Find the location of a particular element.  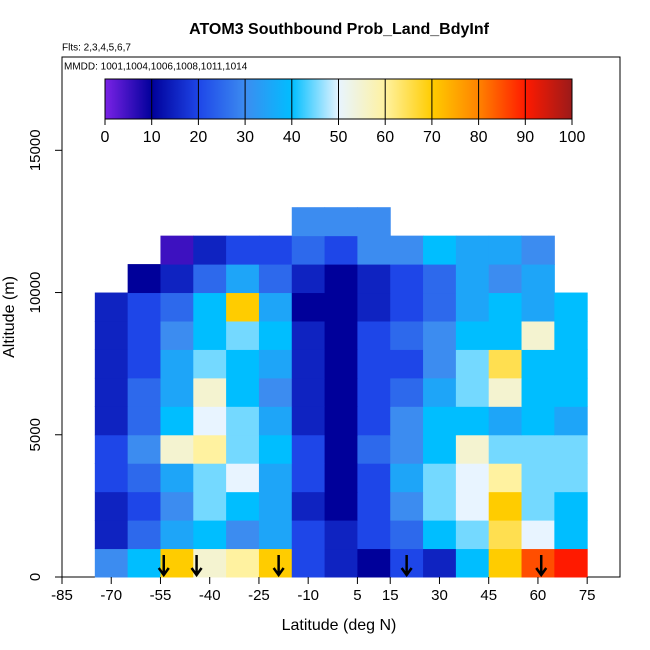

x-axis-label: Latitude (deg N) is located at coordinates (339, 625).